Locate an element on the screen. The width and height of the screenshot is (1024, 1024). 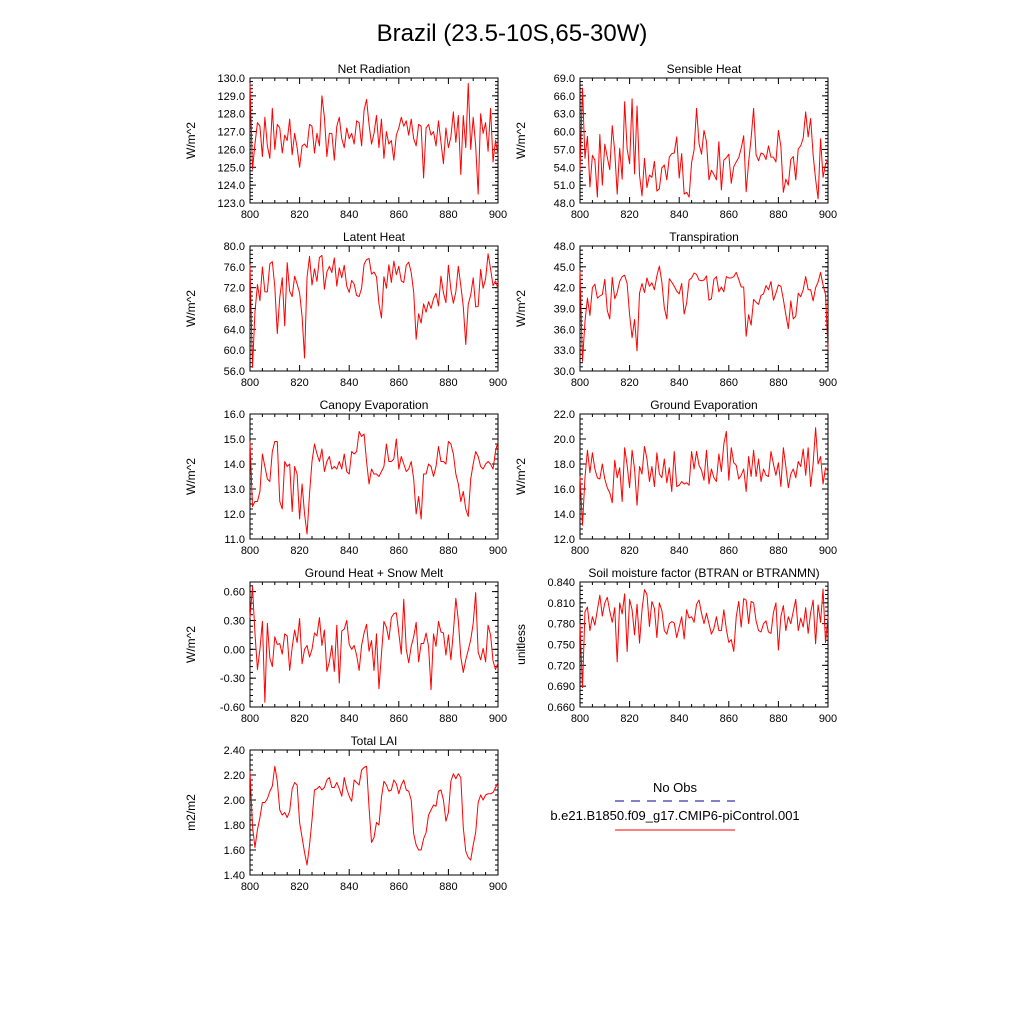
panel-6-ytick-label: -0.60 is located at coordinates (232, 708).